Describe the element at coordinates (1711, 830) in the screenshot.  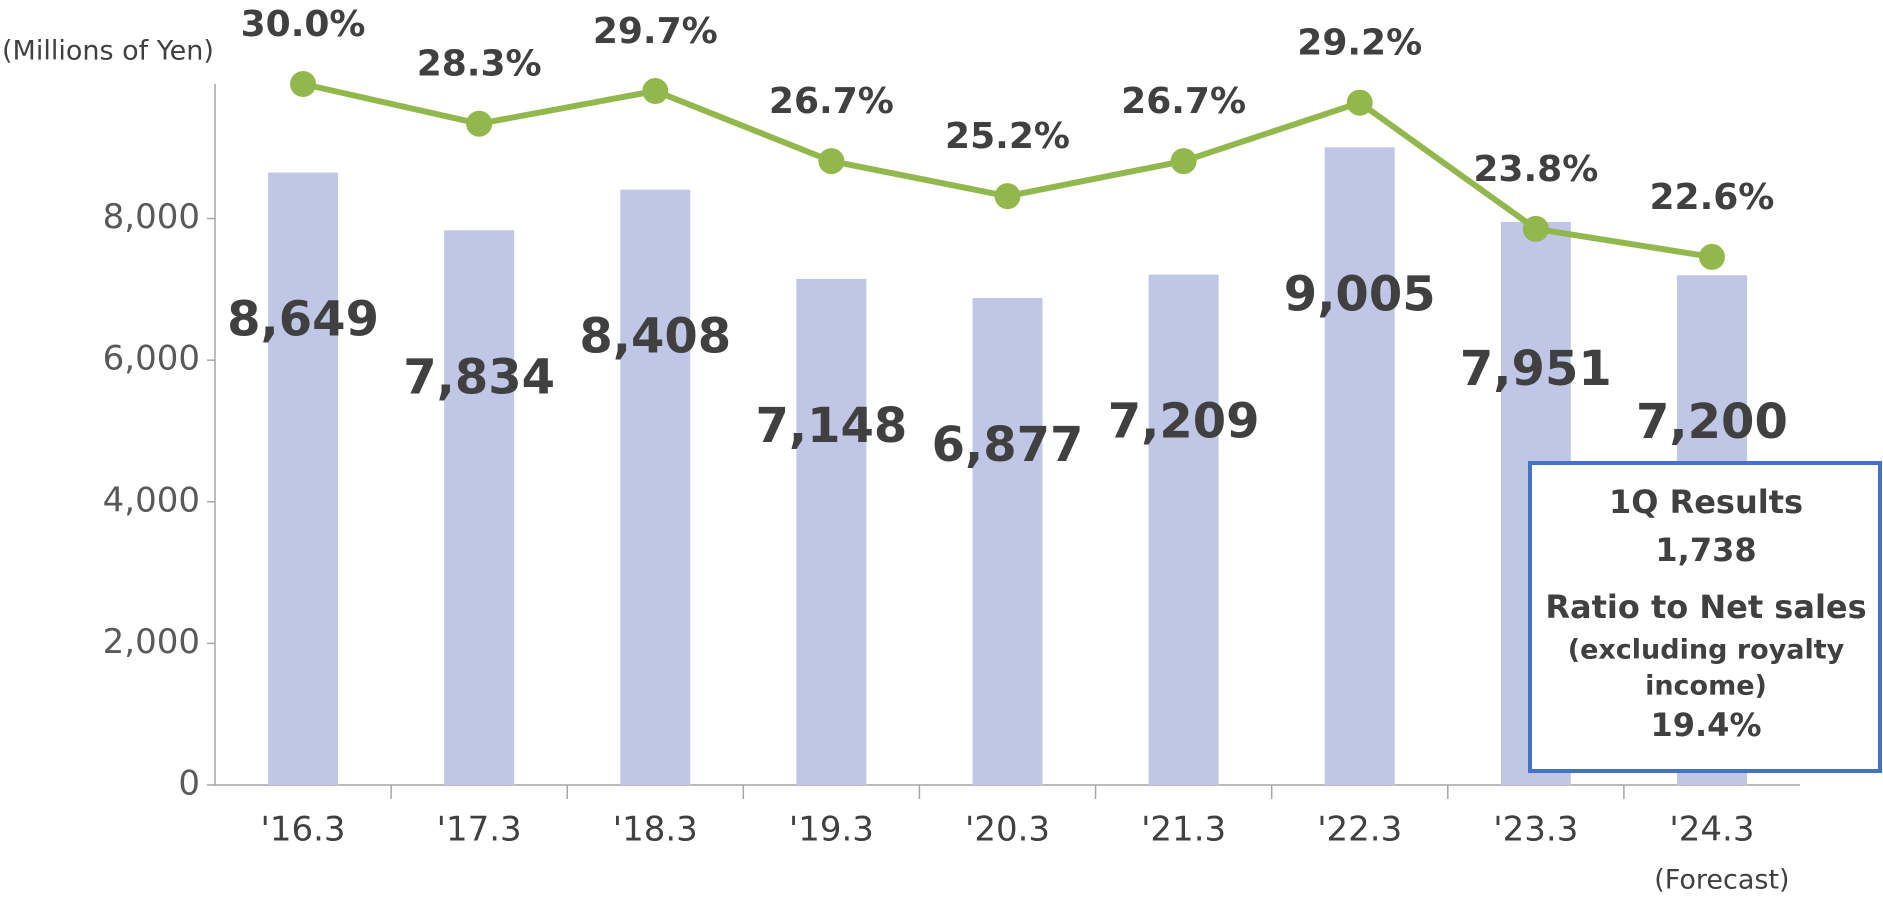
I see `x-tick-label: '24.3` at that location.